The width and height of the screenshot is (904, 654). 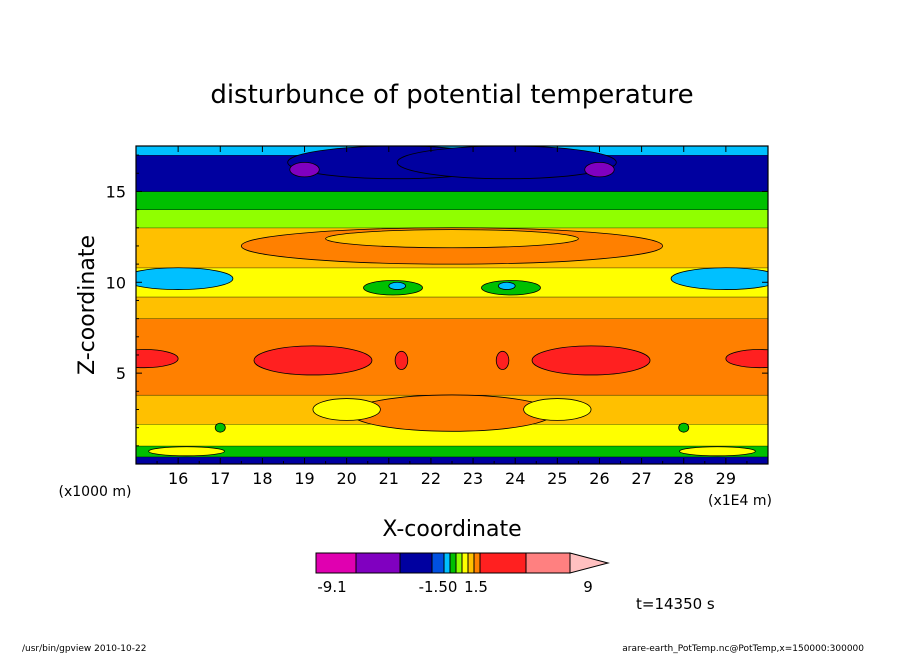 What do you see at coordinates (116, 191) in the screenshot?
I see `y-tick-label: 15` at bounding box center [116, 191].